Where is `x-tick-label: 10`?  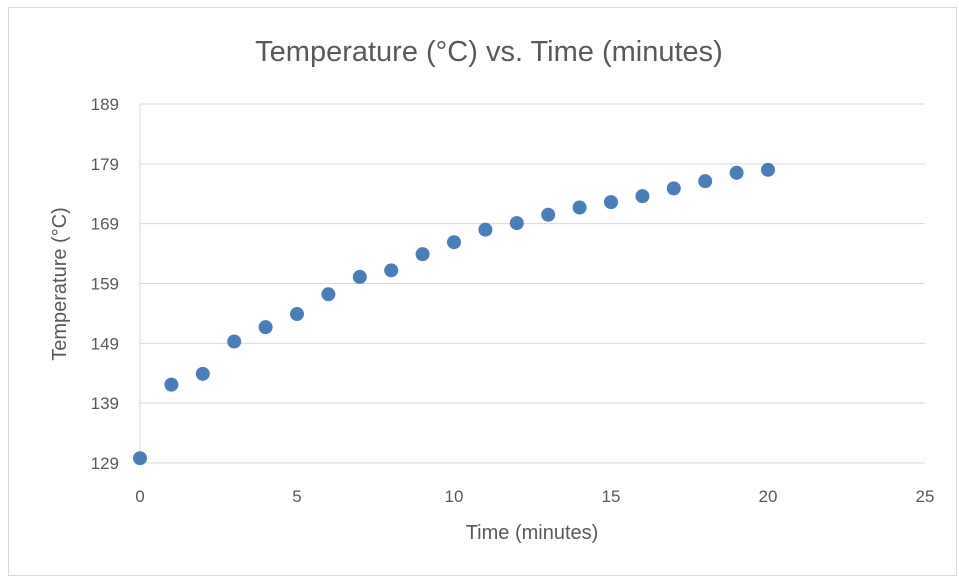 x-tick-label: 10 is located at coordinates (454, 496).